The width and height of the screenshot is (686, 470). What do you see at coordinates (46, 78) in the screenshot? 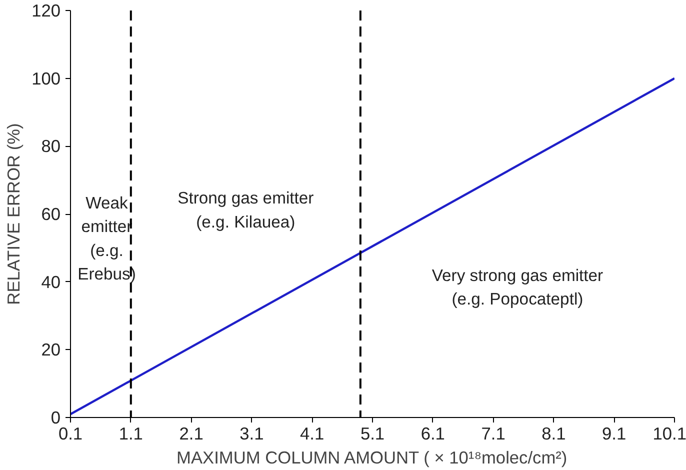
I see `y-tick-label: 100` at bounding box center [46, 78].